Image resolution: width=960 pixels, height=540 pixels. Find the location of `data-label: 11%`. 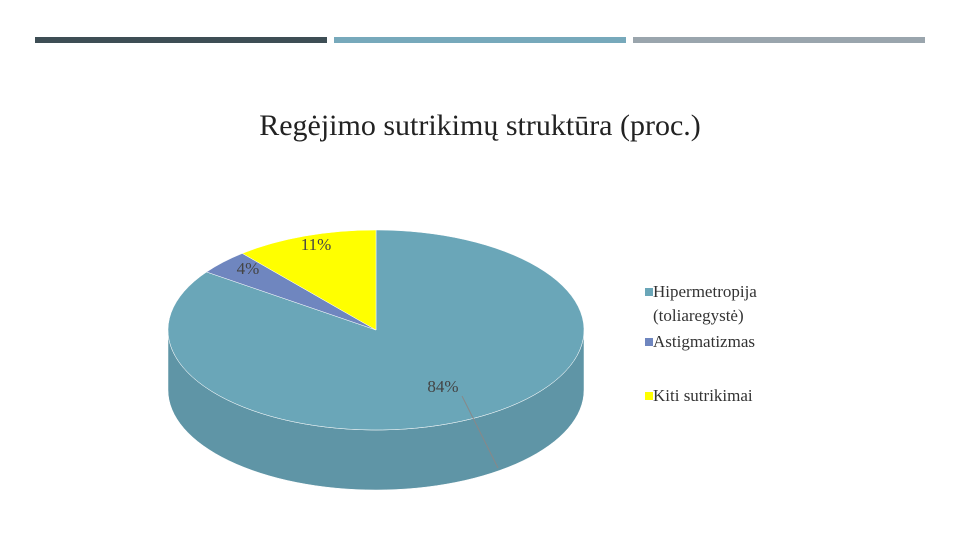

data-label: 11% is located at coordinates (316, 244).